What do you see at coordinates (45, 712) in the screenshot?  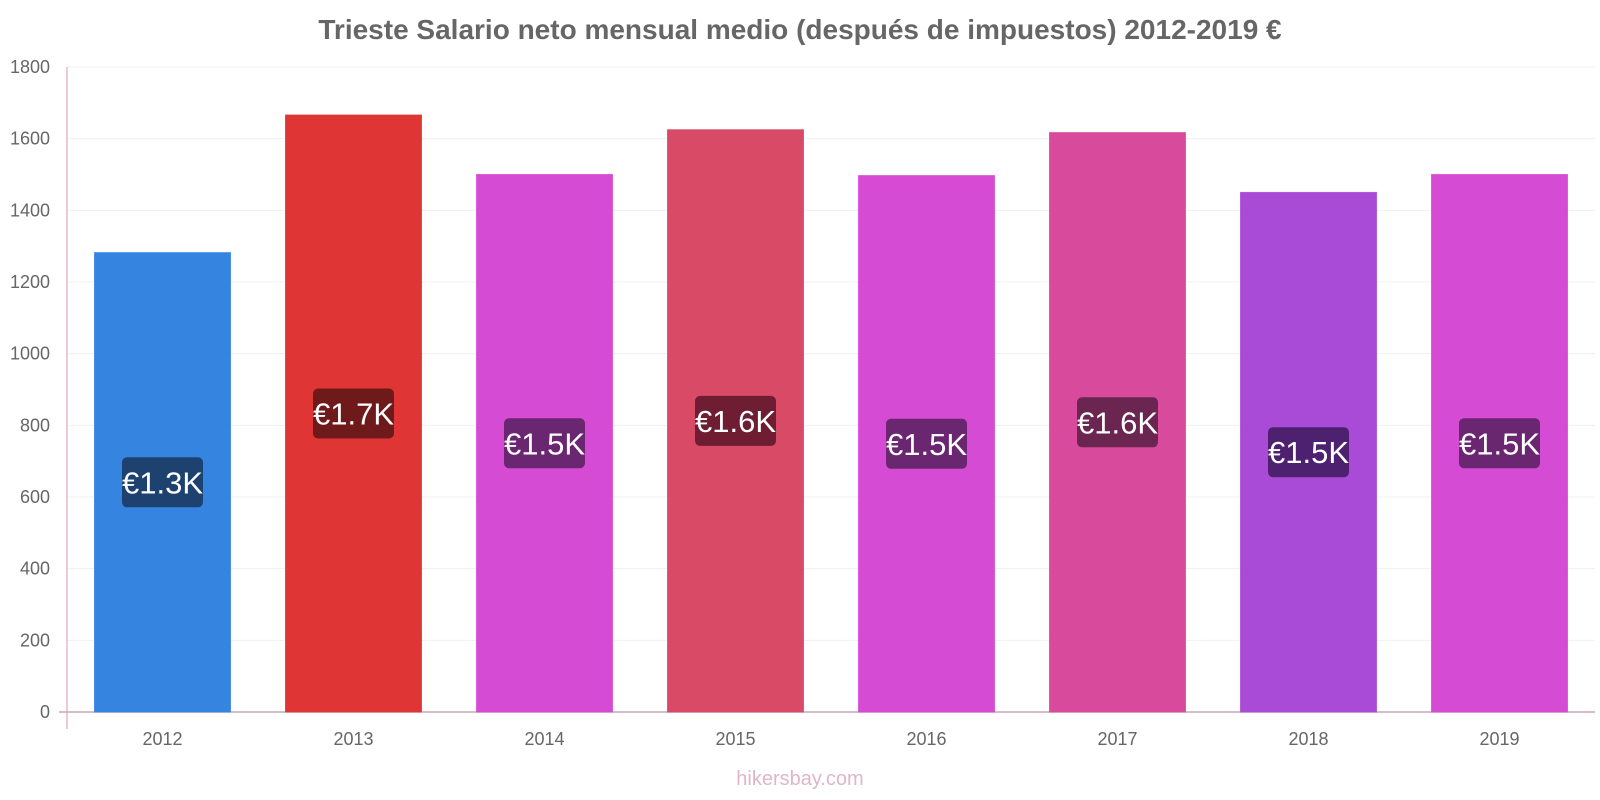 I see `y-tick-label: 0` at bounding box center [45, 712].